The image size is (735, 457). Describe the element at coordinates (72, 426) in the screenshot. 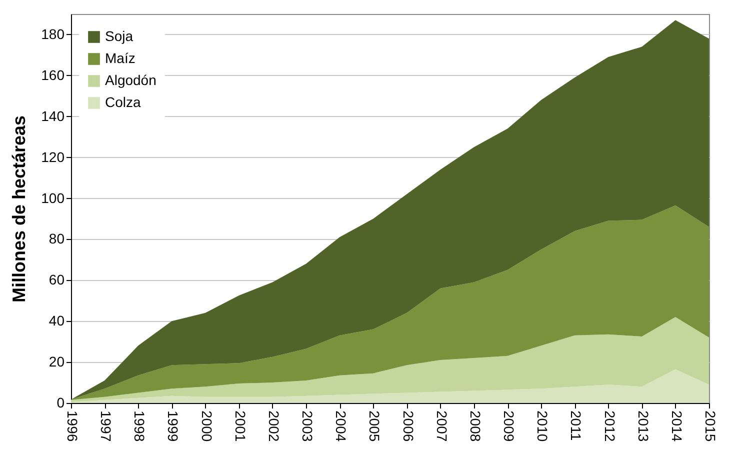

I see `x-tick-label: 1996` at that location.